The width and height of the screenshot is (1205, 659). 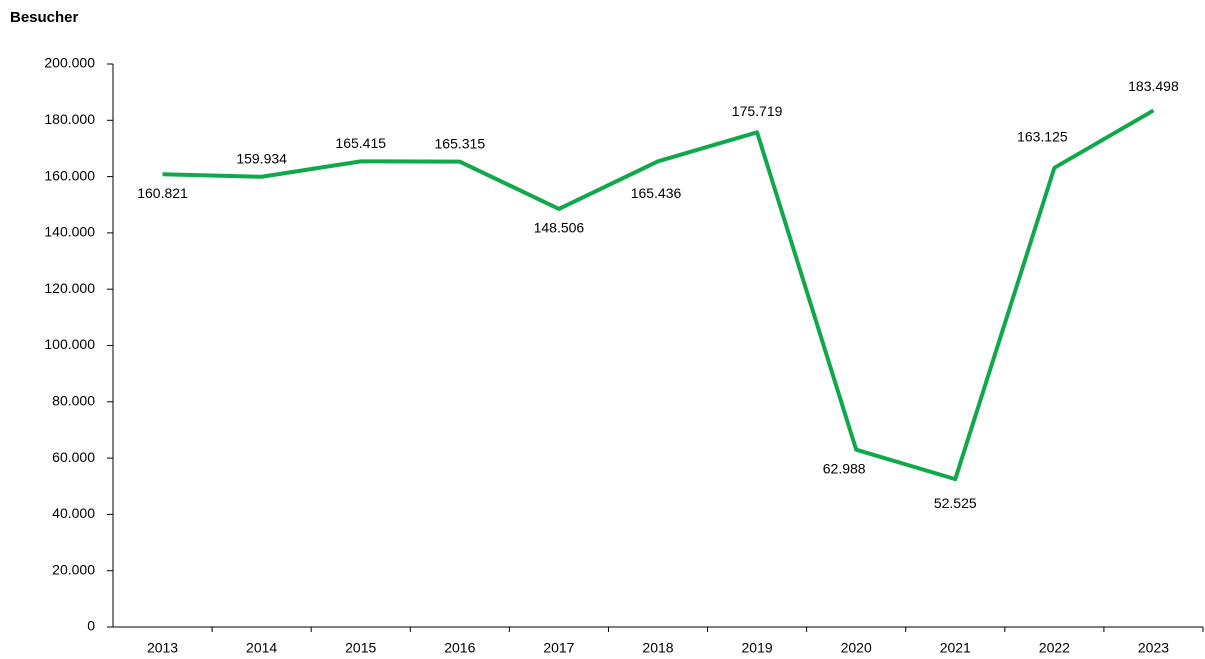 What do you see at coordinates (261, 648) in the screenshot?
I see `x-tick-label: 2014` at bounding box center [261, 648].